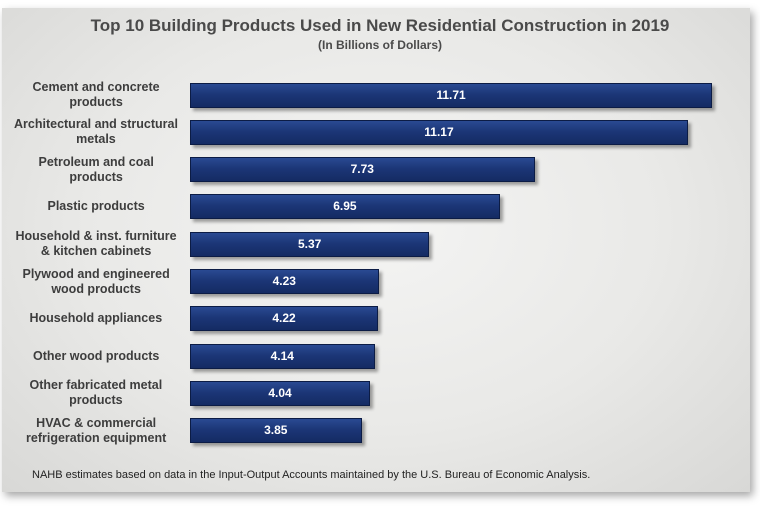 This screenshot has width=760, height=506. I want to click on category-label: Architectural and structural metals, so click(96, 132).